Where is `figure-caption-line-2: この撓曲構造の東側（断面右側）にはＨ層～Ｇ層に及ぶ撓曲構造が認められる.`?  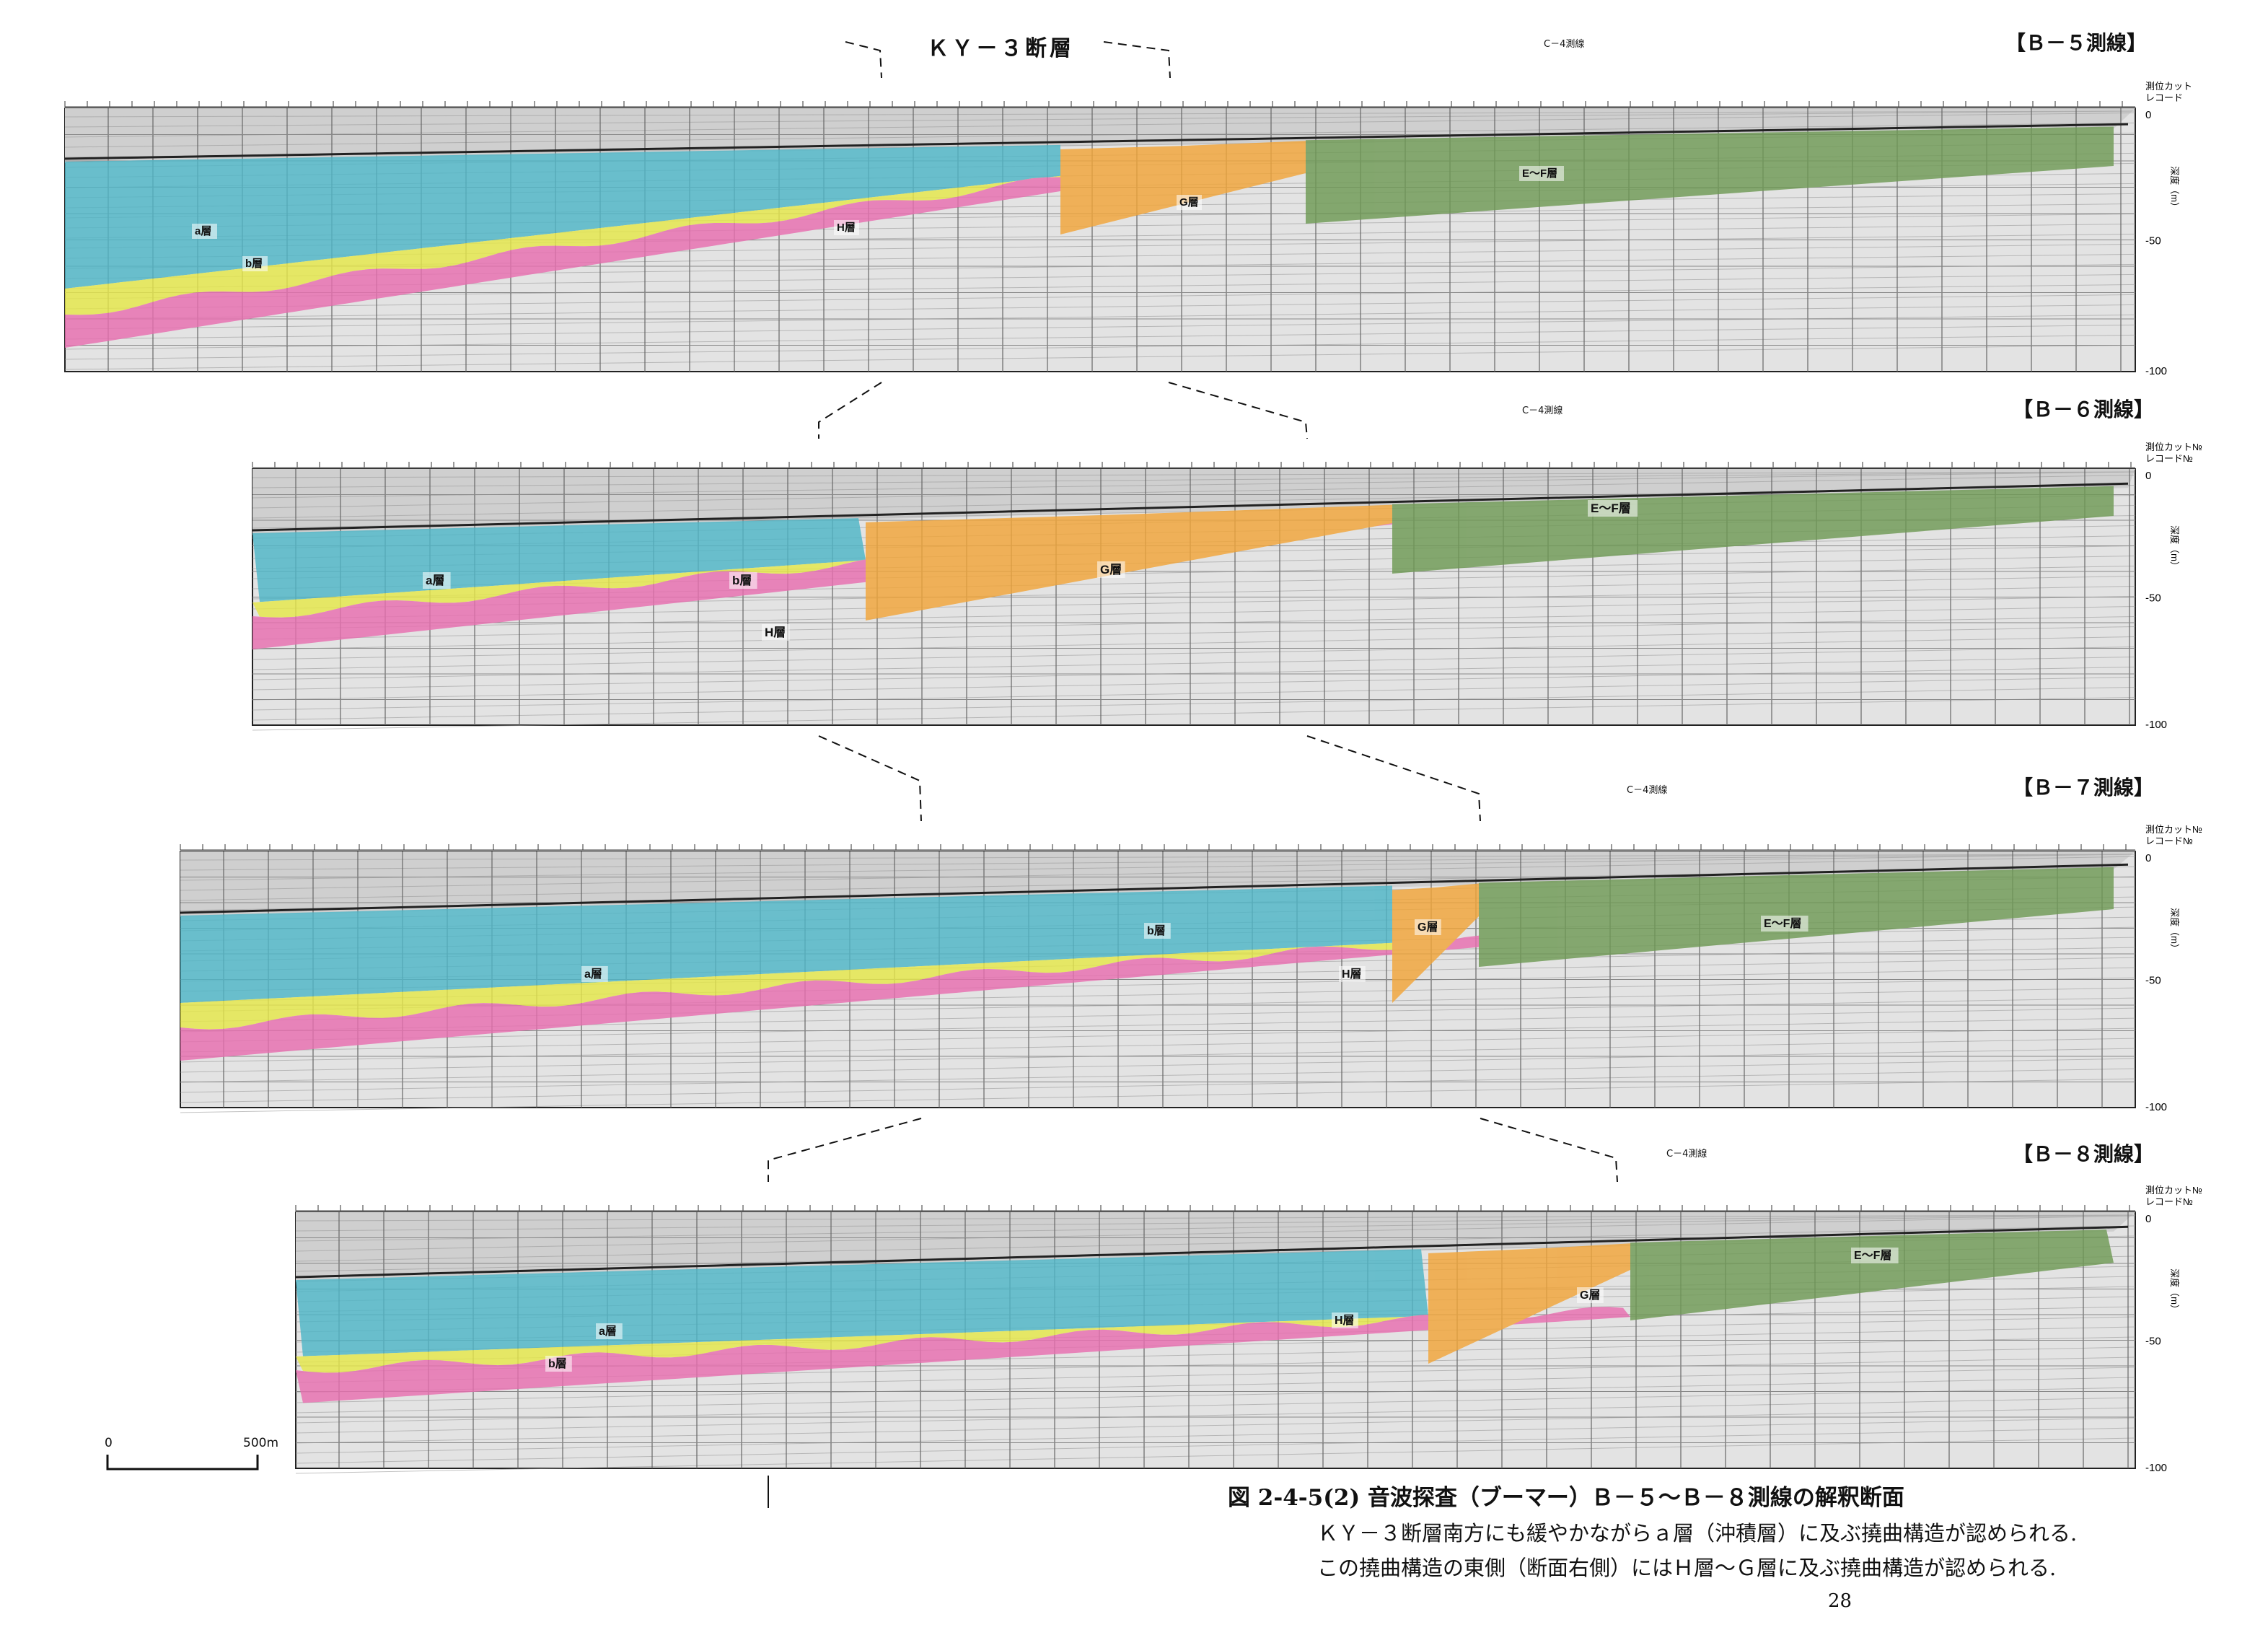 figure-caption-line-2: この撓曲構造の東側（断面右側）にはＨ層～Ｇ層に及ぶ撓曲構造が認められる. is located at coordinates (1687, 1568).